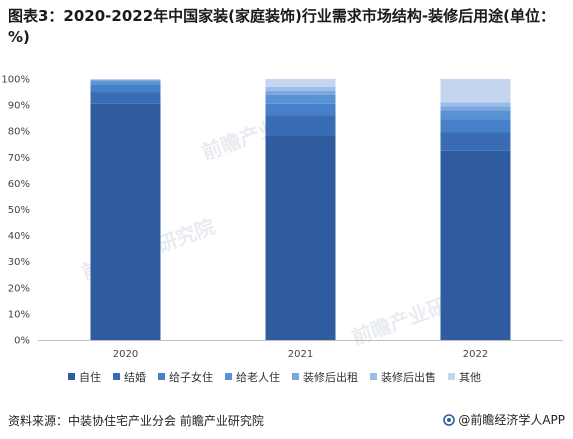 The height and width of the screenshot is (439, 573). Describe the element at coordinates (19, 106) in the screenshot. I see `y-tick-label: 90%` at that location.